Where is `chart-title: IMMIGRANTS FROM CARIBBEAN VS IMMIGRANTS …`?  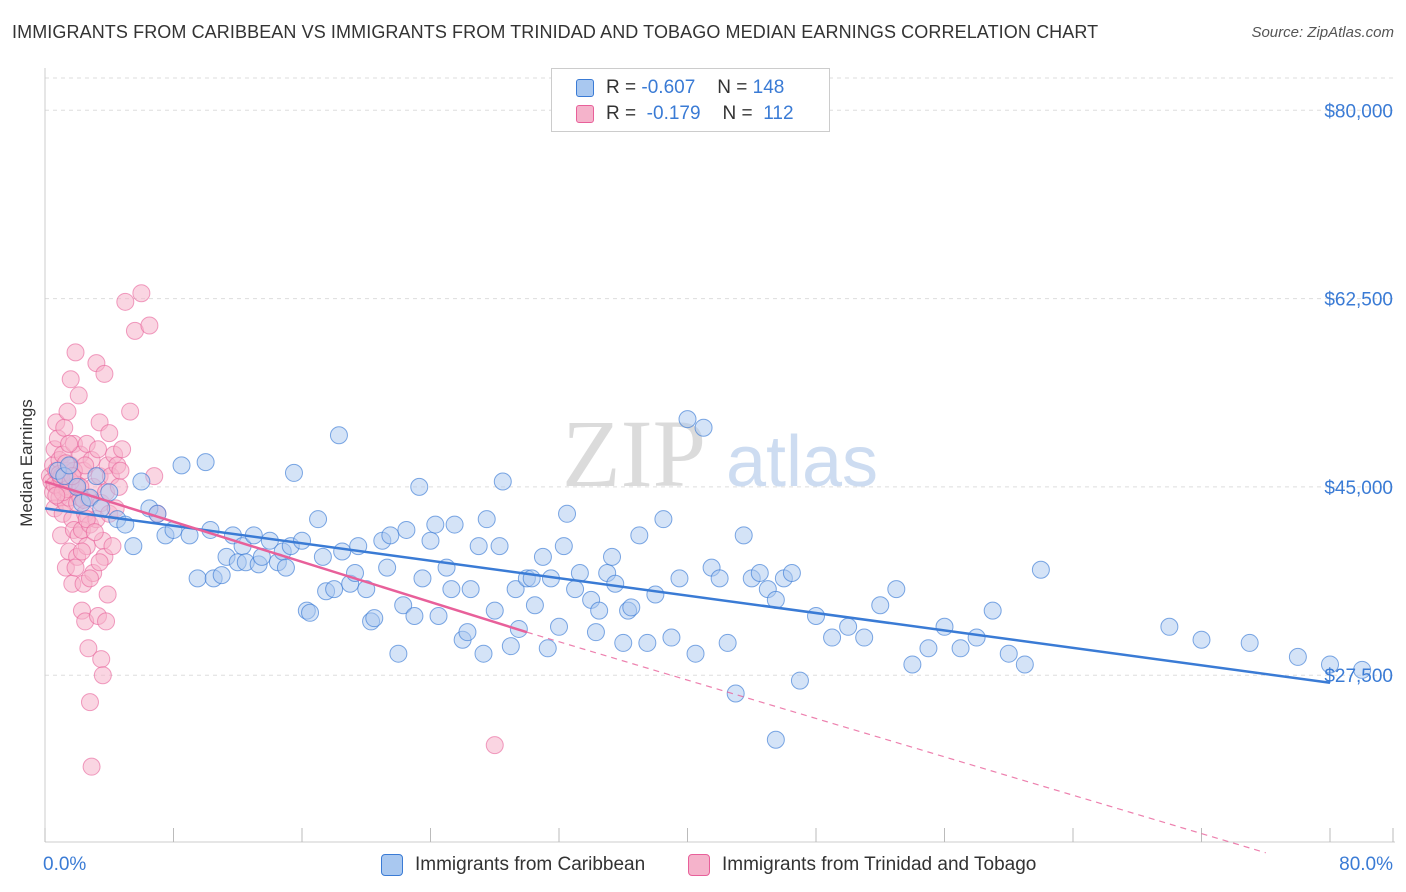 chart-title: IMMIGRANTS FROM CARIBBEAN VS IMMIGRANTS … is located at coordinates (555, 32).